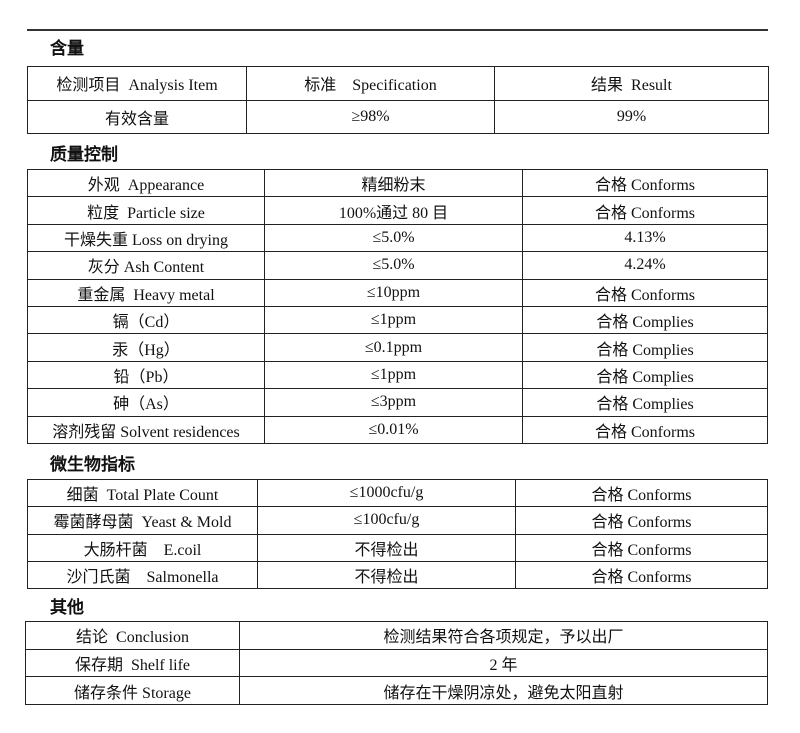 This screenshot has height=733, width=800. Describe the element at coordinates (146, 429) in the screenshot. I see `item-cell: 溶剂残留 Solvent residences` at that location.